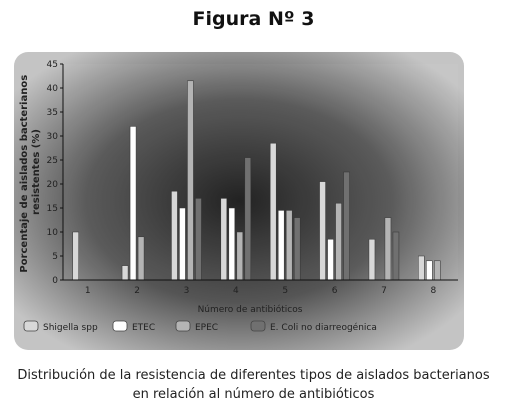 This screenshot has height=412, width=507. What do you see at coordinates (433, 291) in the screenshot?
I see `x-tick-label: 8` at bounding box center [433, 291].